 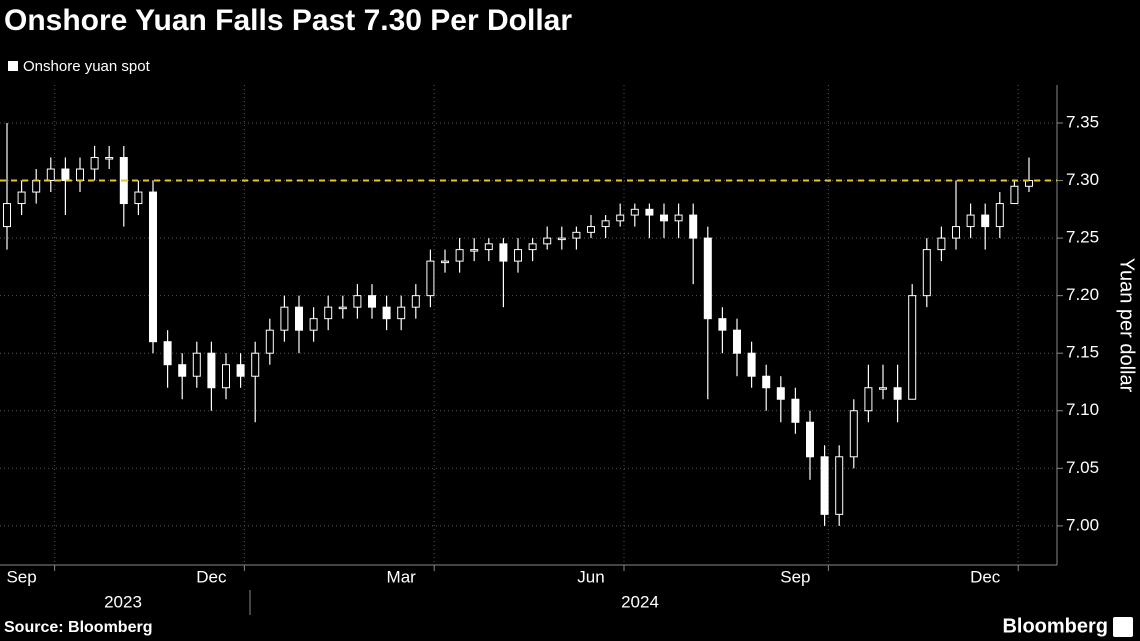 What do you see at coordinates (1082, 409) in the screenshot?
I see `y-tick-label: 7.10` at bounding box center [1082, 409].